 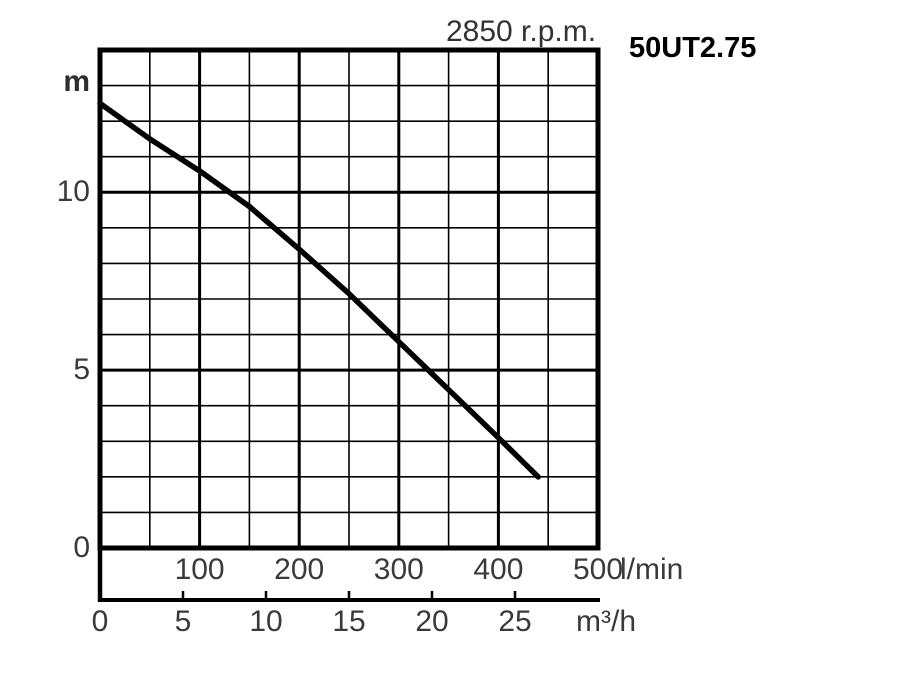 What do you see at coordinates (266, 621) in the screenshot?
I see `x-m3h-tick-label-10: 10` at bounding box center [266, 621].